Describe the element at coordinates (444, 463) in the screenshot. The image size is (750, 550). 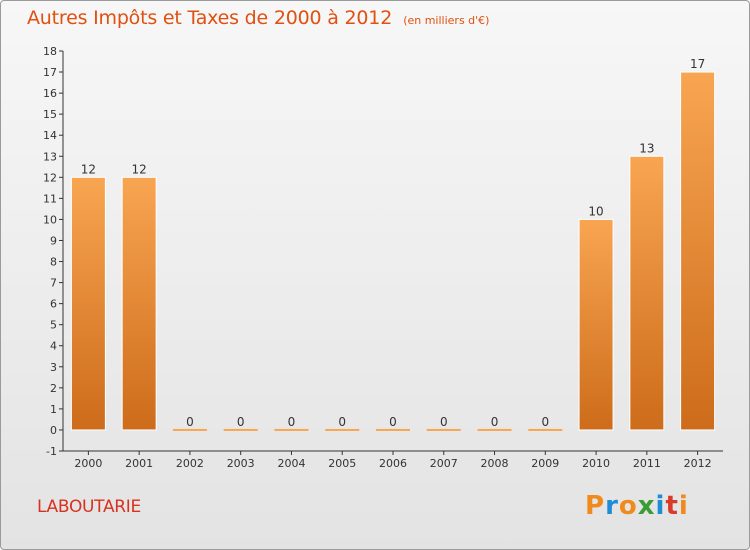
I see `x-tick-label: 2007` at that location.